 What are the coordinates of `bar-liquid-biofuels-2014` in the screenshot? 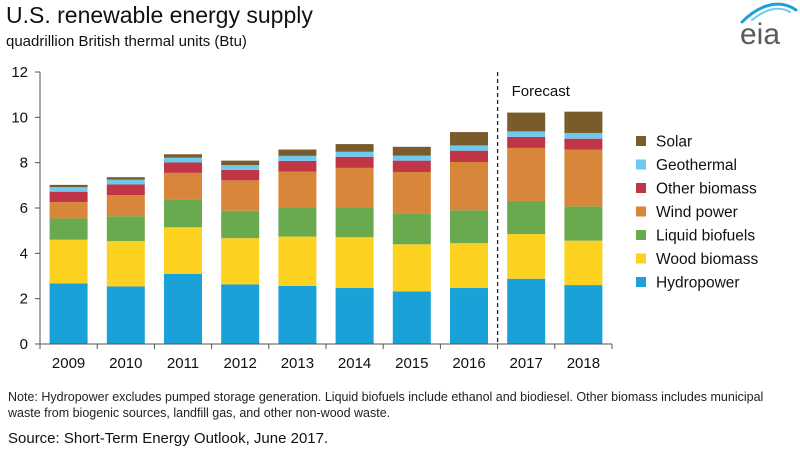 It's located at (354, 222).